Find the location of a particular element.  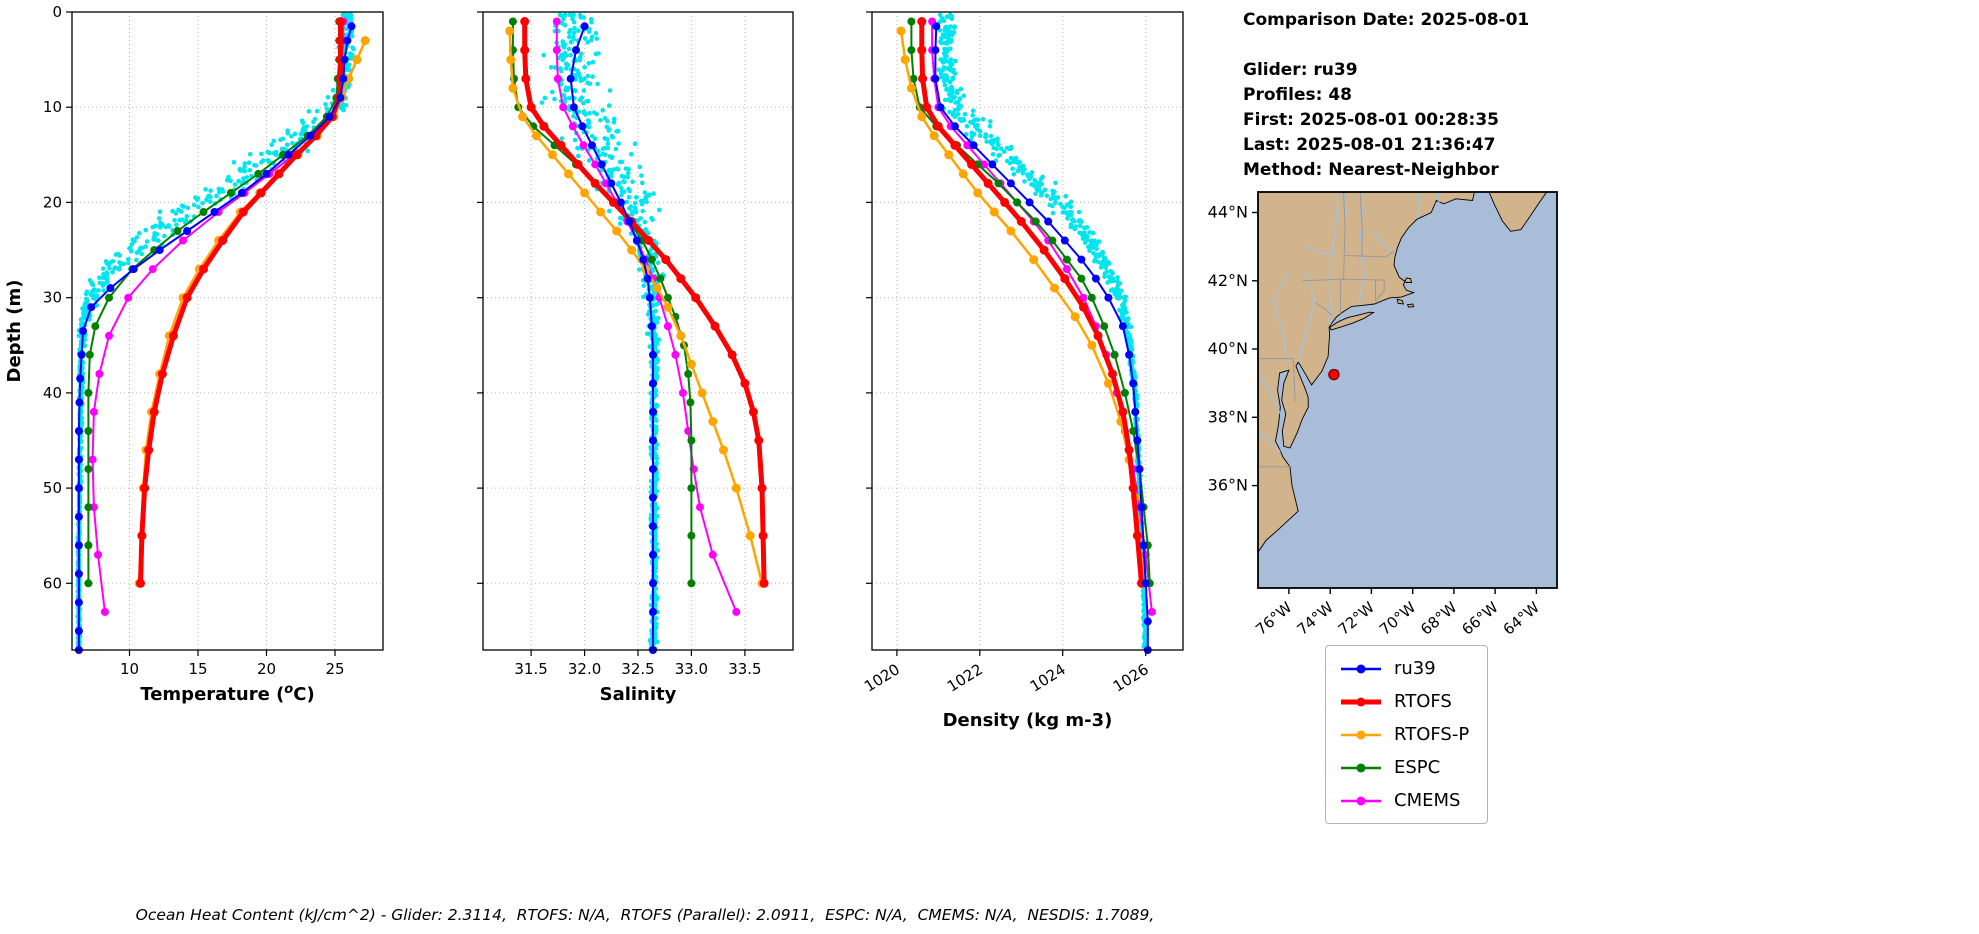

x-axis-label: Salinity is located at coordinates (638, 694).